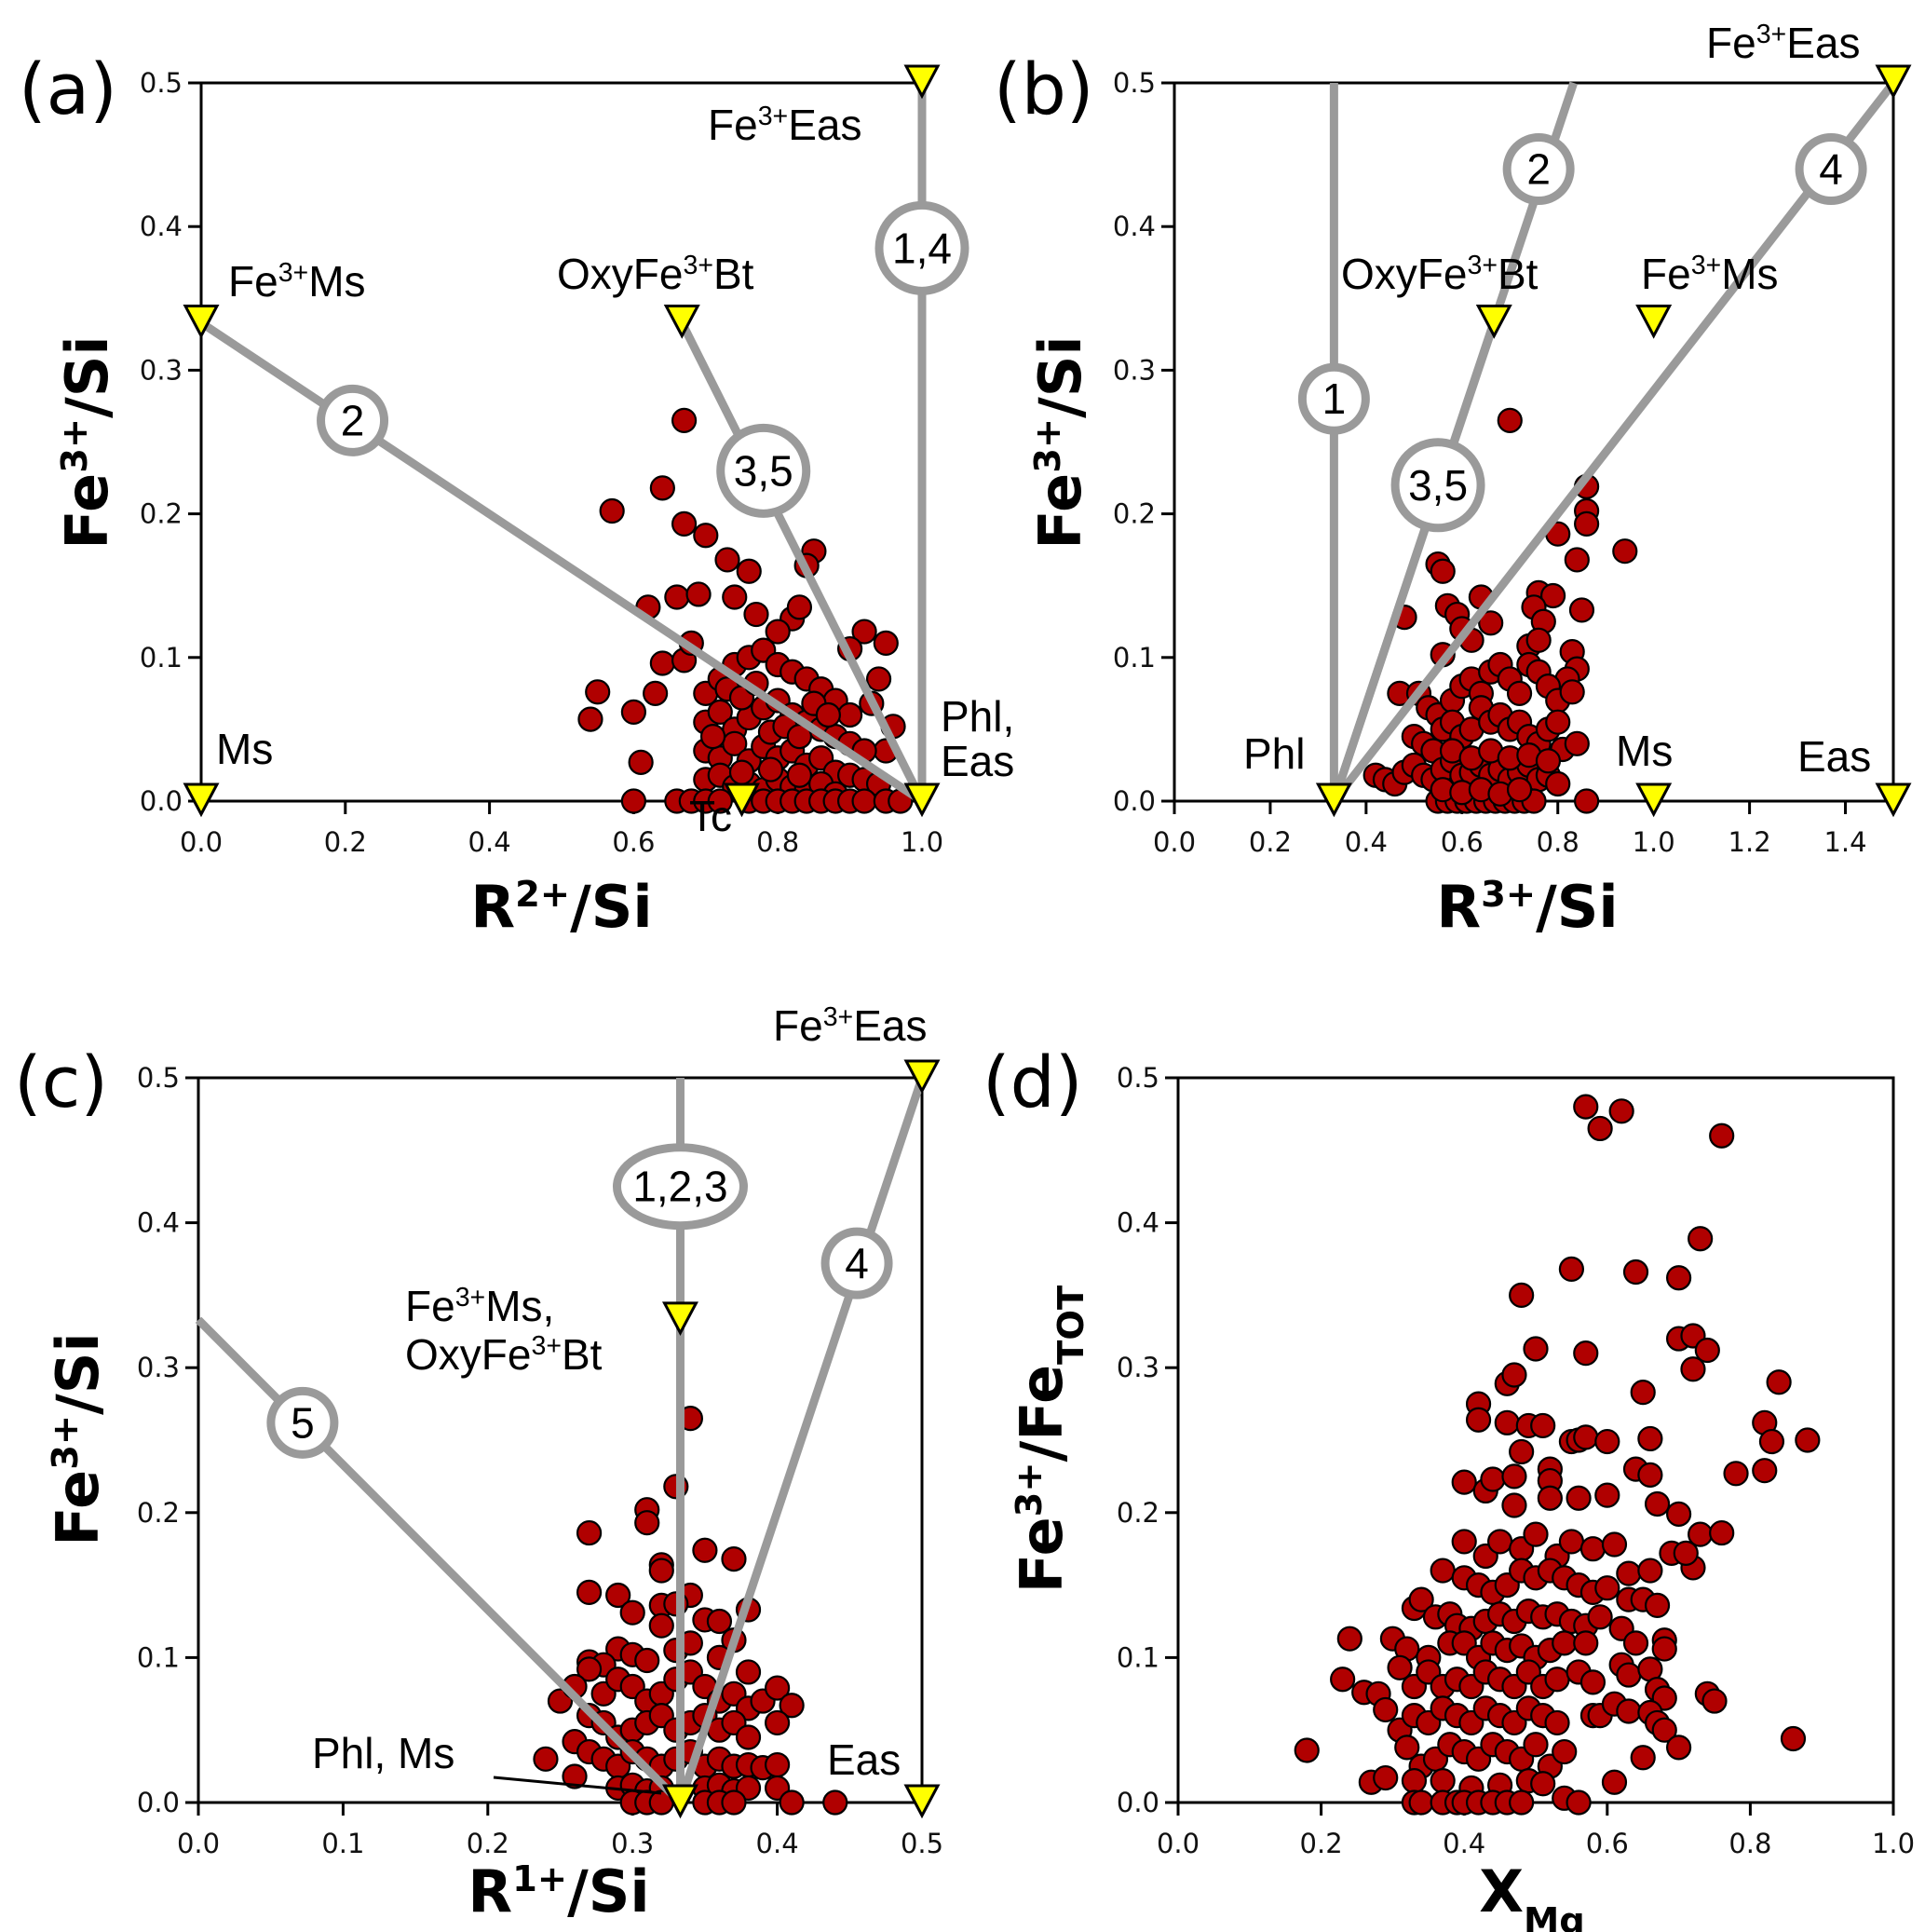  I want to click on plot-frame, so click(560, 1440).